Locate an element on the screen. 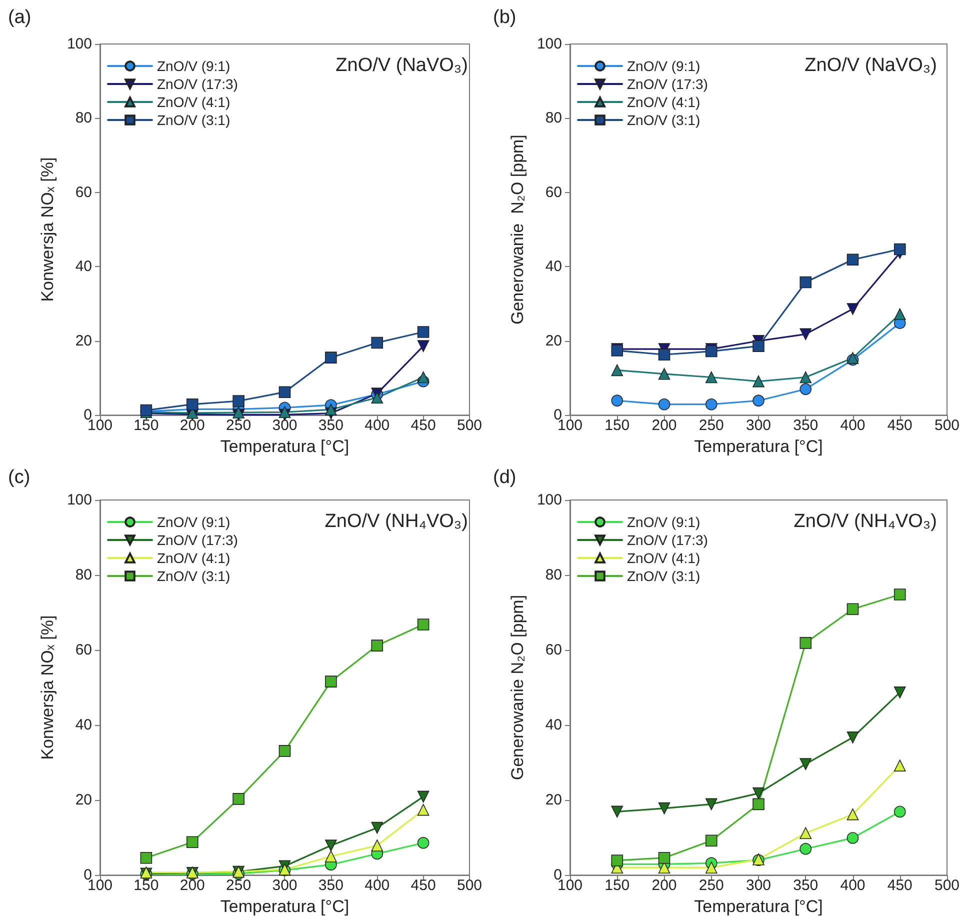 The height and width of the screenshot is (920, 971). chart-title: (c) is located at coordinates (19, 477).